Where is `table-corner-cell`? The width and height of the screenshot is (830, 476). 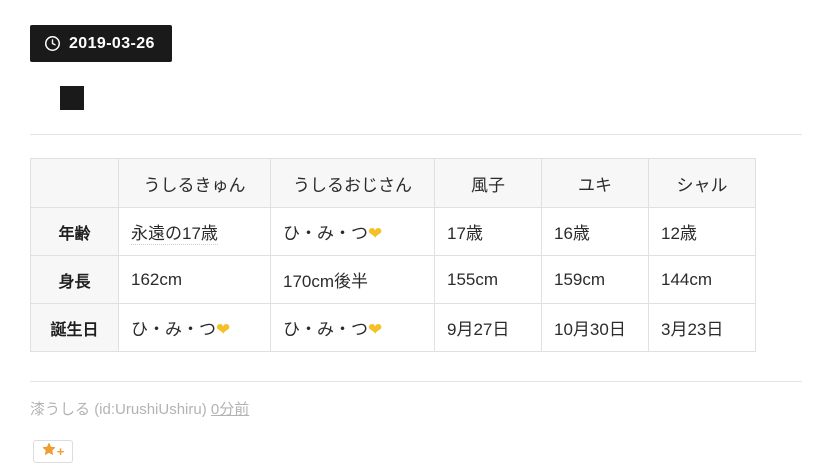 table-corner-cell is located at coordinates (74, 183).